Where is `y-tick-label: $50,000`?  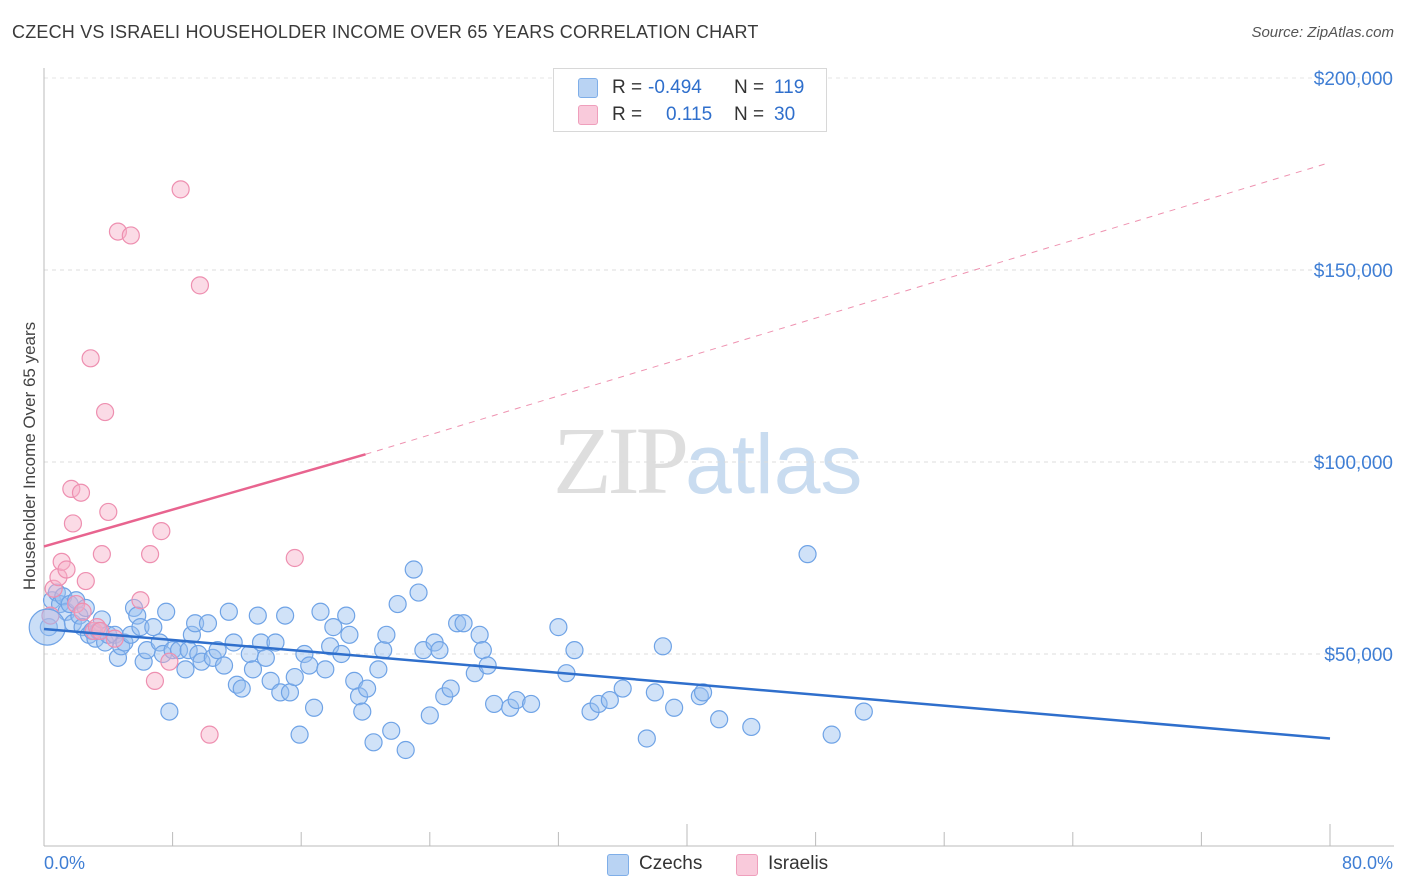
y-tick-label: $50,000 is located at coordinates (1358, 655).